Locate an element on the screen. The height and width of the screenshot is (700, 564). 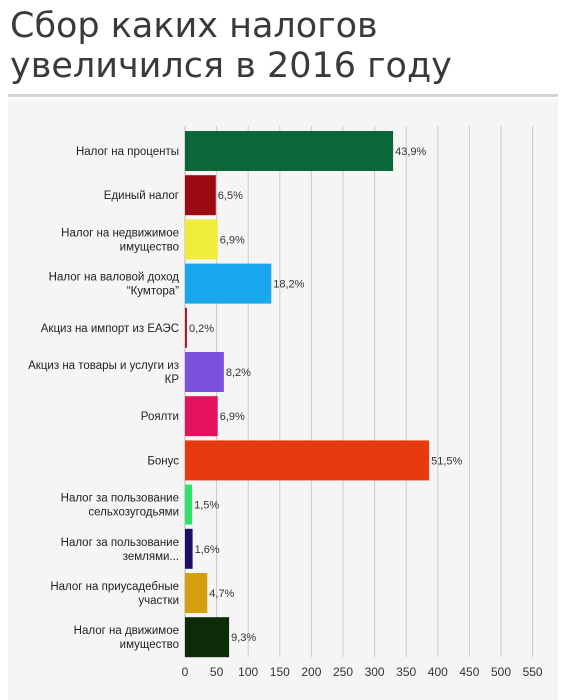
category-label: Бонус is located at coordinates (163, 461).